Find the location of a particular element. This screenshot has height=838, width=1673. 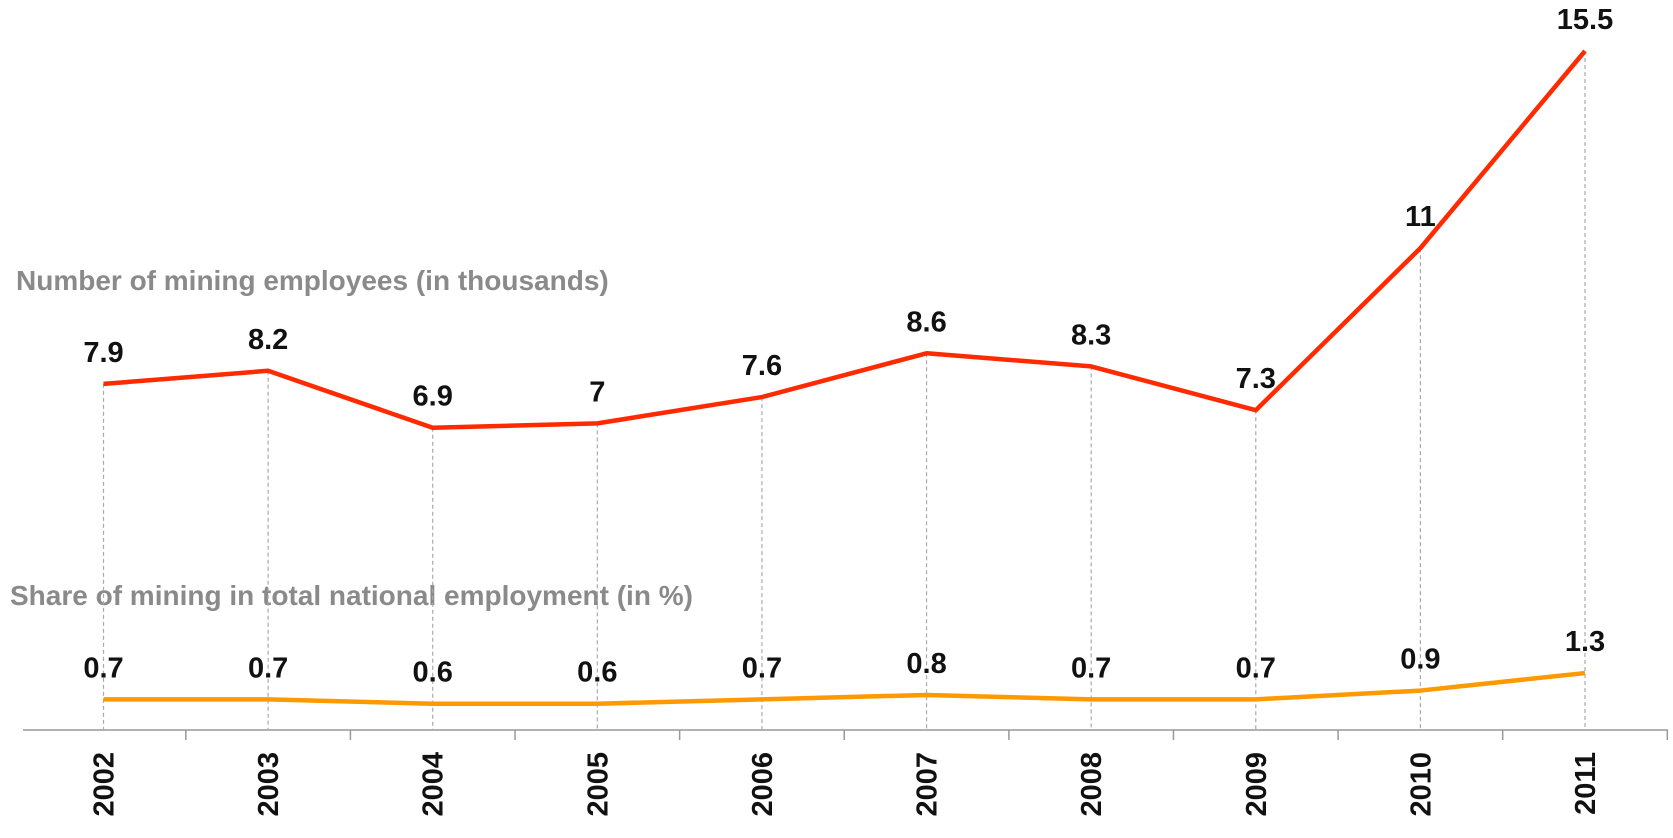

data-label: 0.8 is located at coordinates (926, 664).